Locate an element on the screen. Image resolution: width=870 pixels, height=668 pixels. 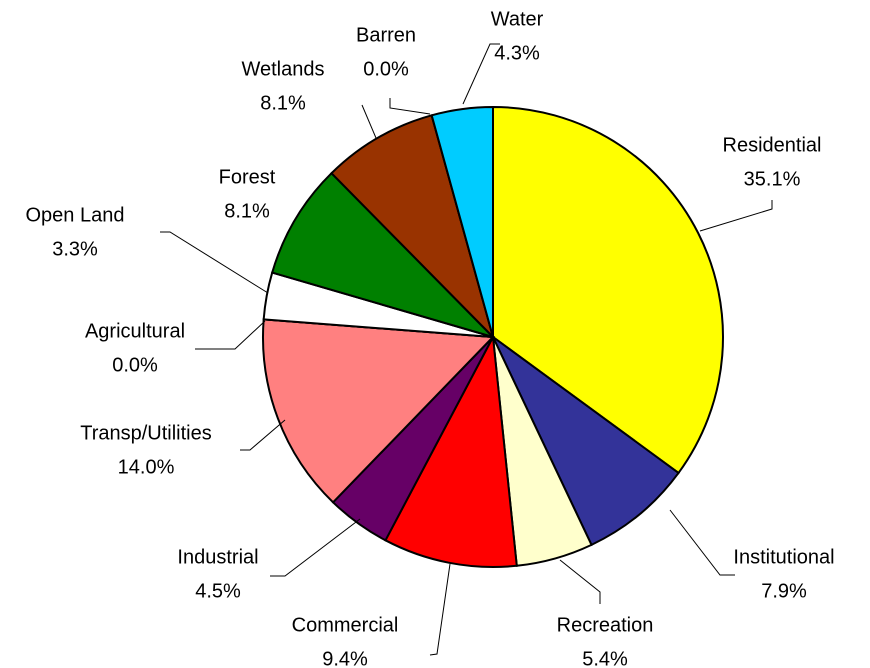
slice-label: Transp/Utilities is located at coordinates (146, 433).